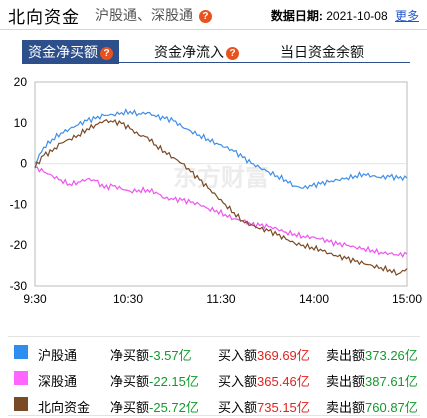 The image size is (427, 418). I want to click on legend-sell: 卖出额387.61亿, so click(372, 380).